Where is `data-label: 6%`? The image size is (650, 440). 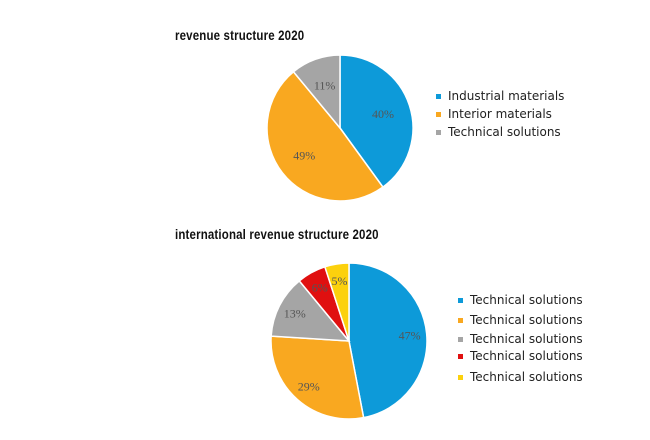
data-label: 6% is located at coordinates (320, 288).